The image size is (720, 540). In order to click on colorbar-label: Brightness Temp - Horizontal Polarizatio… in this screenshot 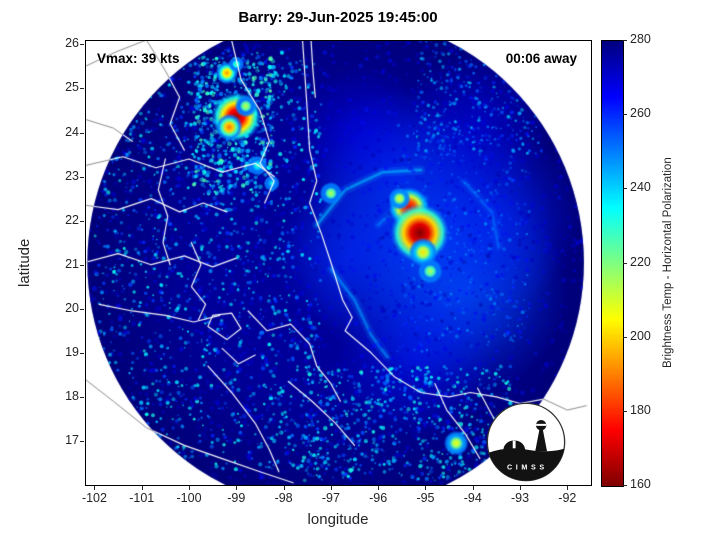, I will do `click(668, 262)`.